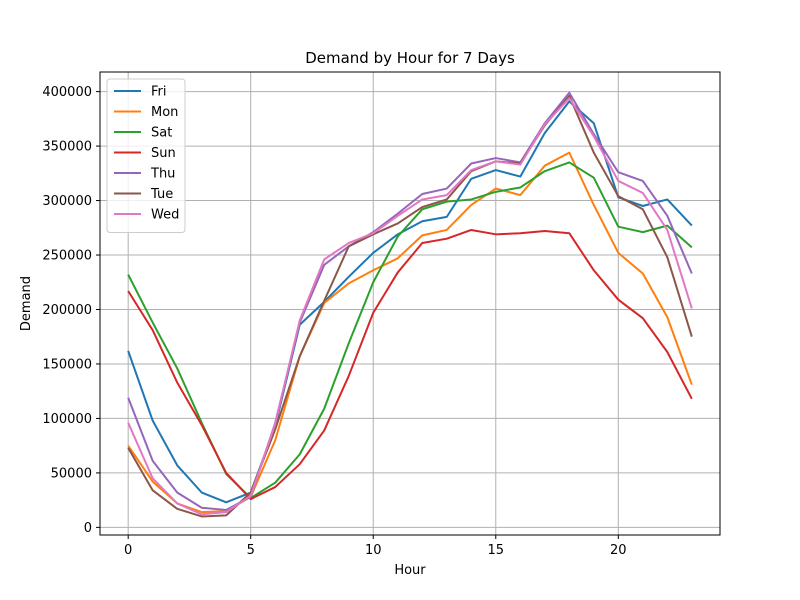 This screenshot has height=600, width=800. Describe the element at coordinates (67, 92) in the screenshot. I see `y-tick-label: 400000` at that location.